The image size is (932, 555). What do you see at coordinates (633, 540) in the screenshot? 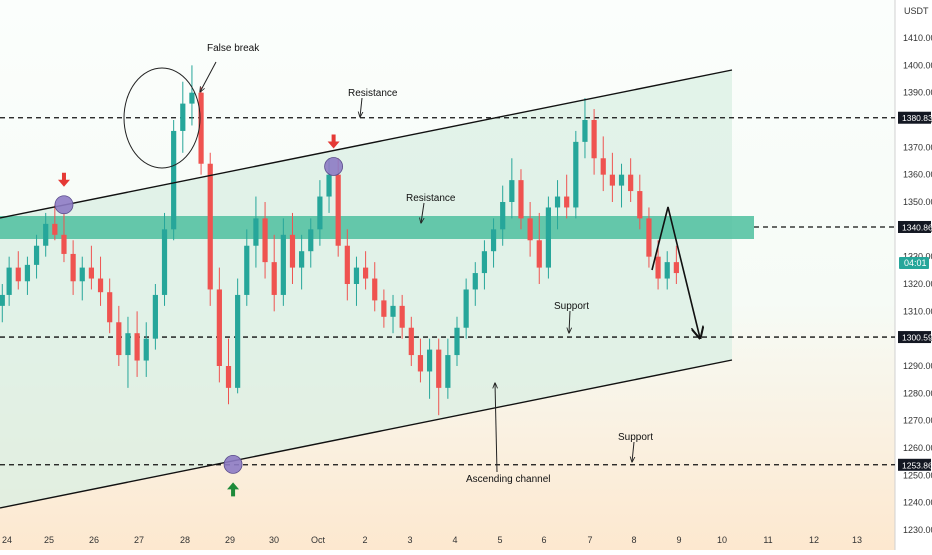
I see `x-tick-label: 8` at bounding box center [633, 540].